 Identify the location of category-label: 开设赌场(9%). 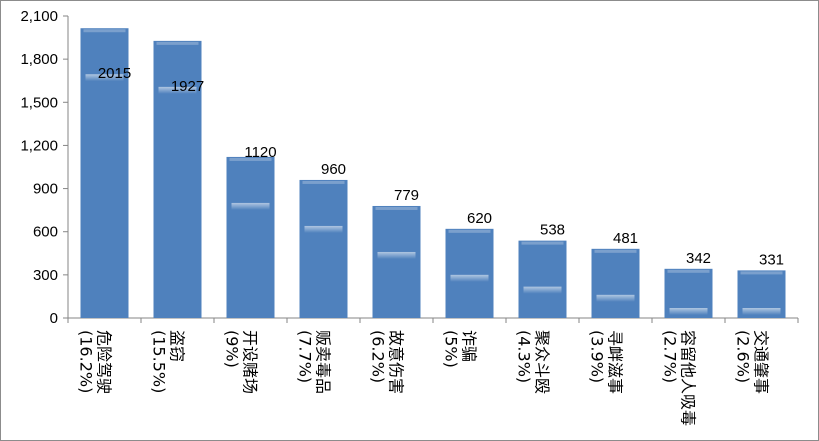
(241, 362).